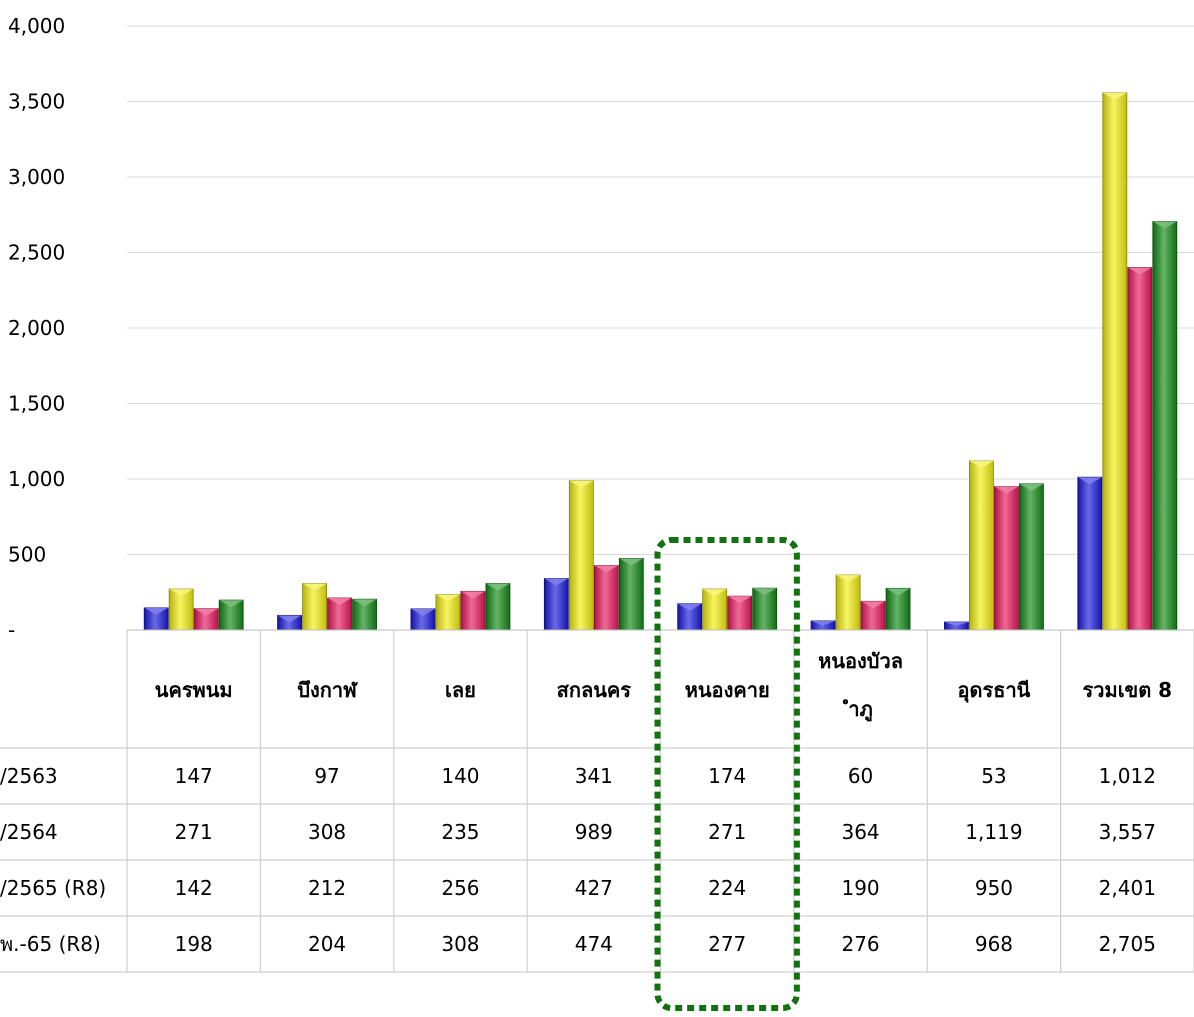  Describe the element at coordinates (594, 944) in the screenshot. I see `data-label: 474` at that location.